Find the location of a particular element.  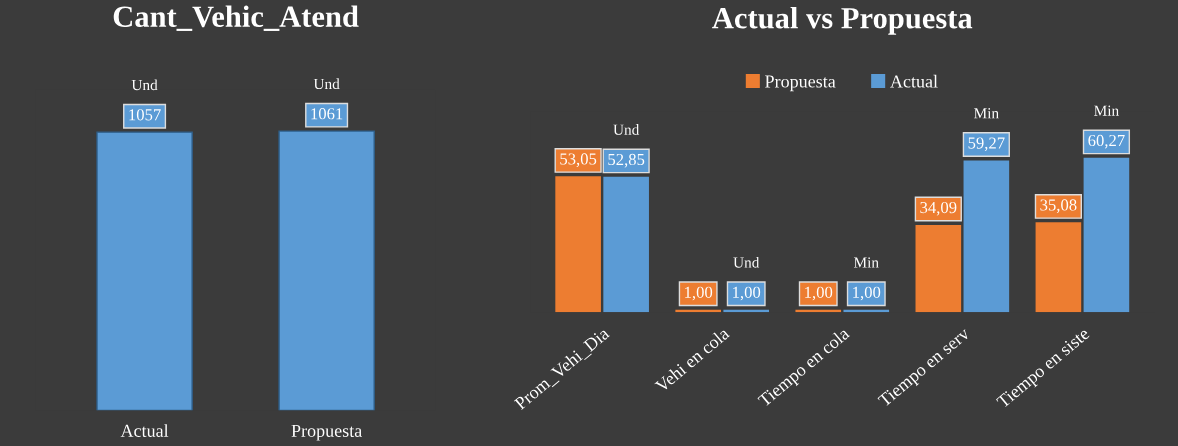

chart-title: Actual vs Propuesta is located at coordinates (842, 20).